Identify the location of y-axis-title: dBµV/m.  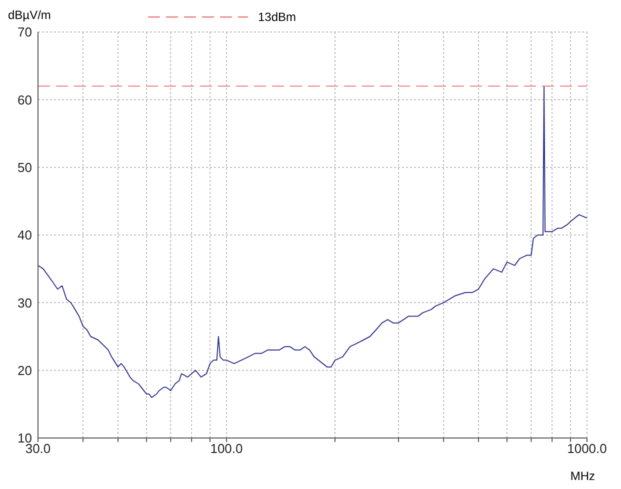
(29, 15).